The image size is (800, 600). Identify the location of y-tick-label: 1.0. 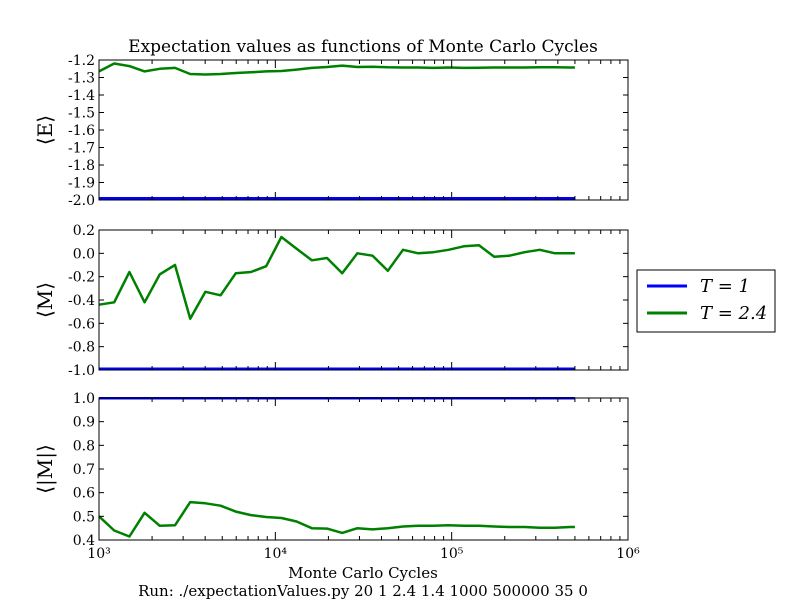
(84, 399).